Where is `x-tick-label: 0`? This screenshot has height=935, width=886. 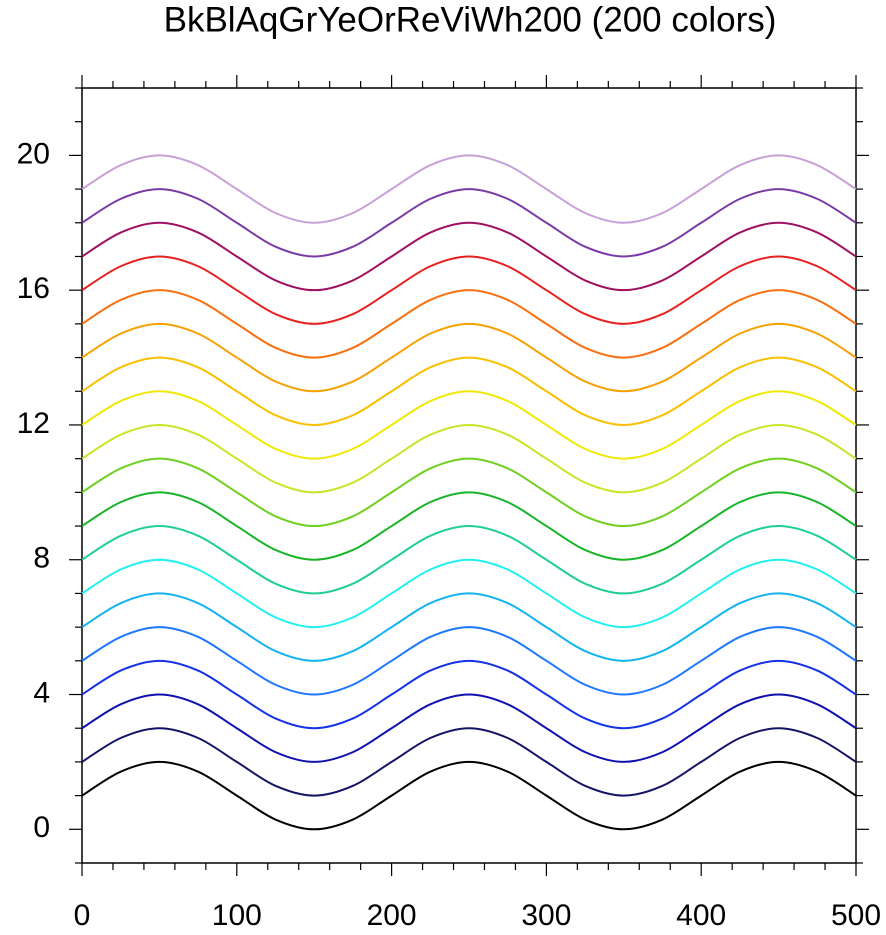 x-tick-label: 0 is located at coordinates (82, 915).